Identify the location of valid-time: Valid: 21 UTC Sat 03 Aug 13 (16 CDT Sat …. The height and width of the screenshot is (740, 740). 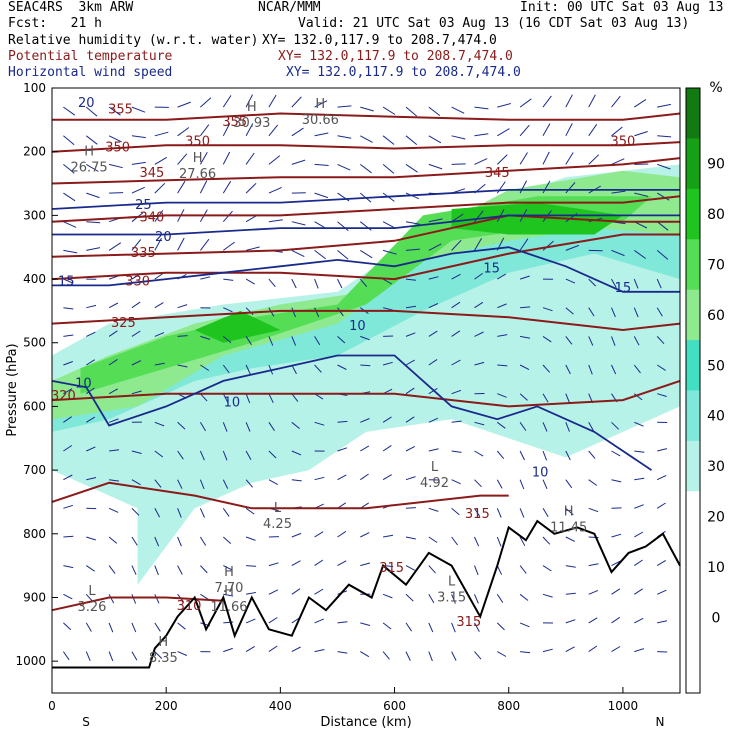
(494, 23).